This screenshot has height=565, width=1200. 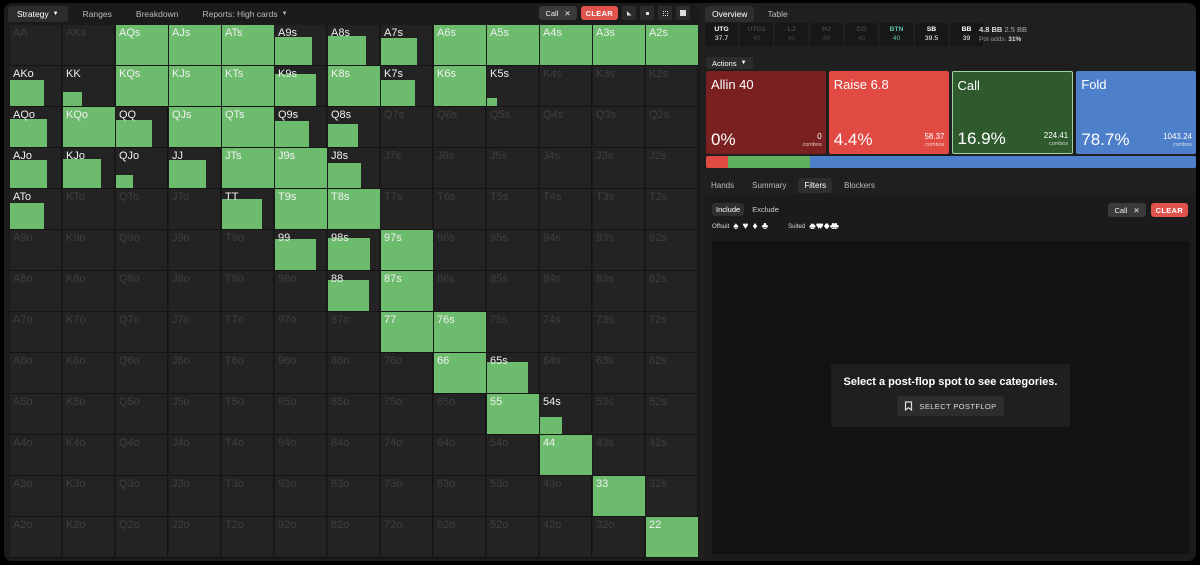 What do you see at coordinates (513, 127) in the screenshot?
I see `hand-cell: Q5s` at bounding box center [513, 127].